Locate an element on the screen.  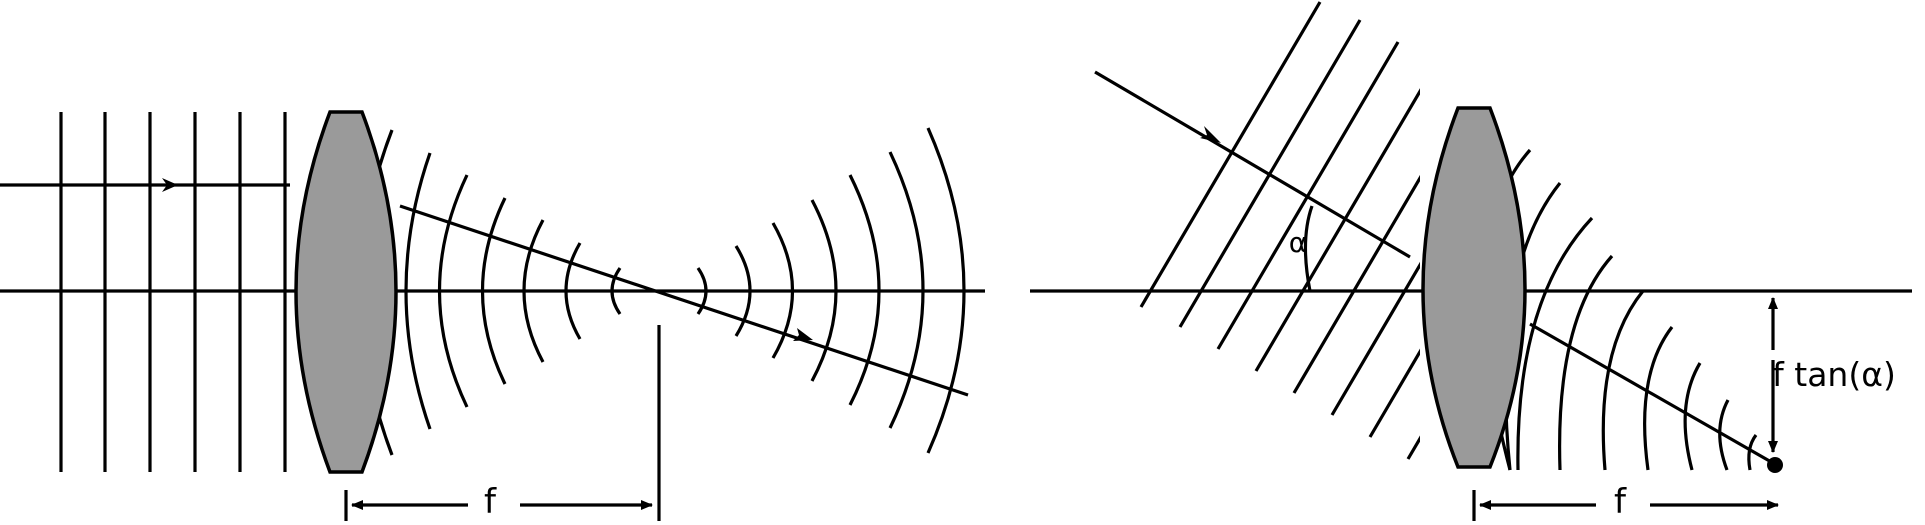
focal-point is located at coordinates (1775, 465).